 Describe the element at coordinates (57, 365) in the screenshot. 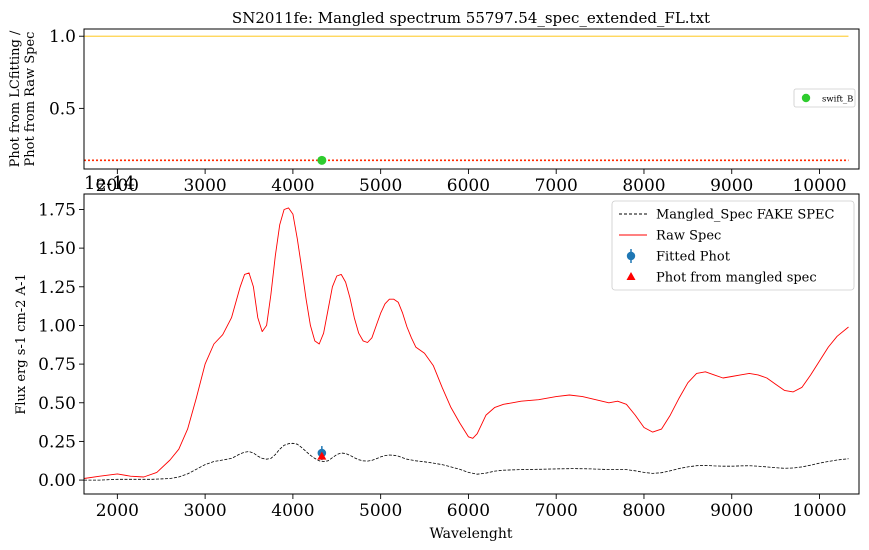

I see `spectrum-ytick-label: 0.75` at that location.